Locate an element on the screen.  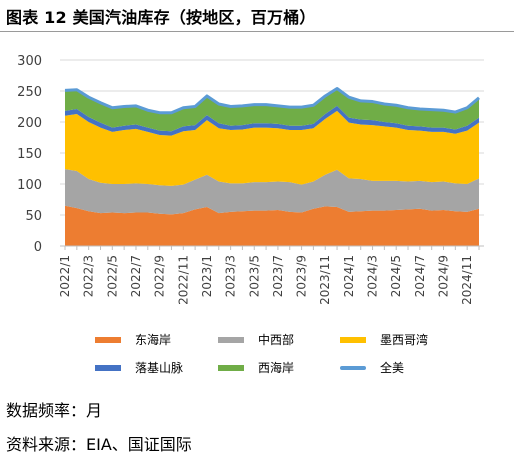
total-line-series is located at coordinates (272, 101).